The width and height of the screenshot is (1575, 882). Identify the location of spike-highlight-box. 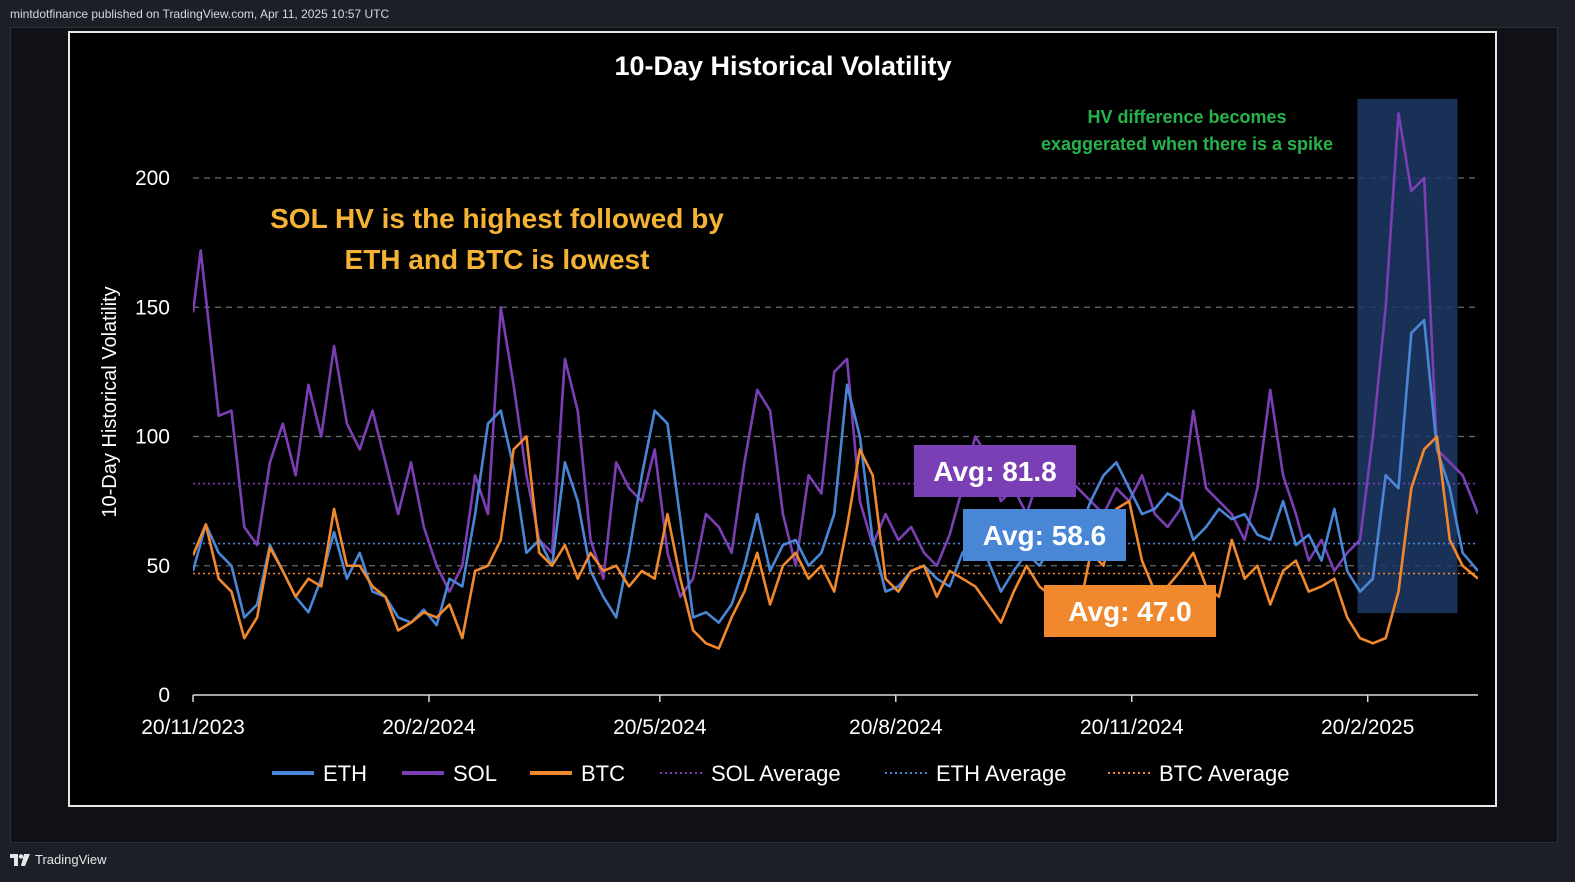
(1407, 356).